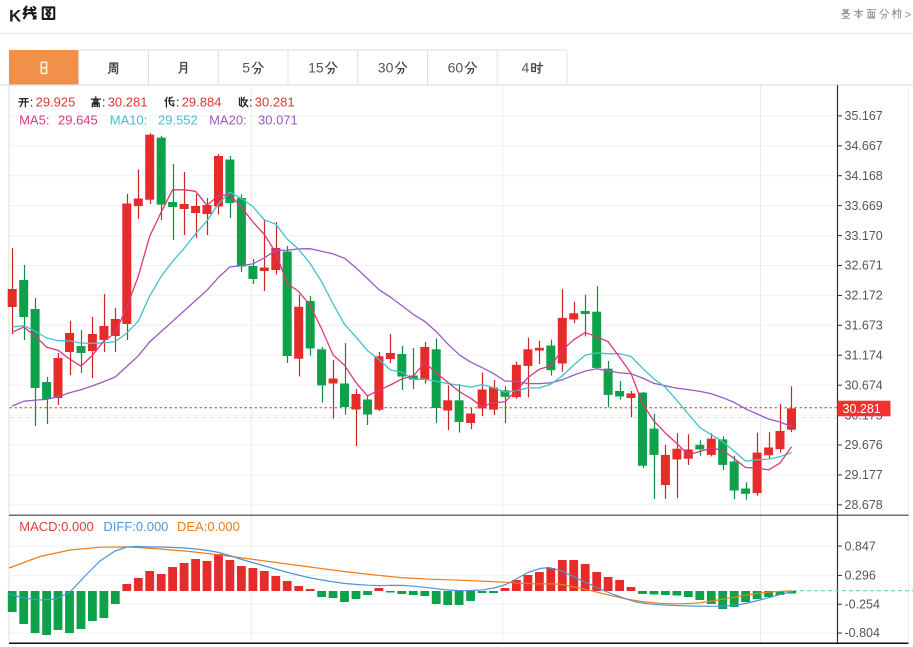 This screenshot has height=647, width=913. Describe the element at coordinates (864, 236) in the screenshot. I see `svg-text: 33.170` at that location.